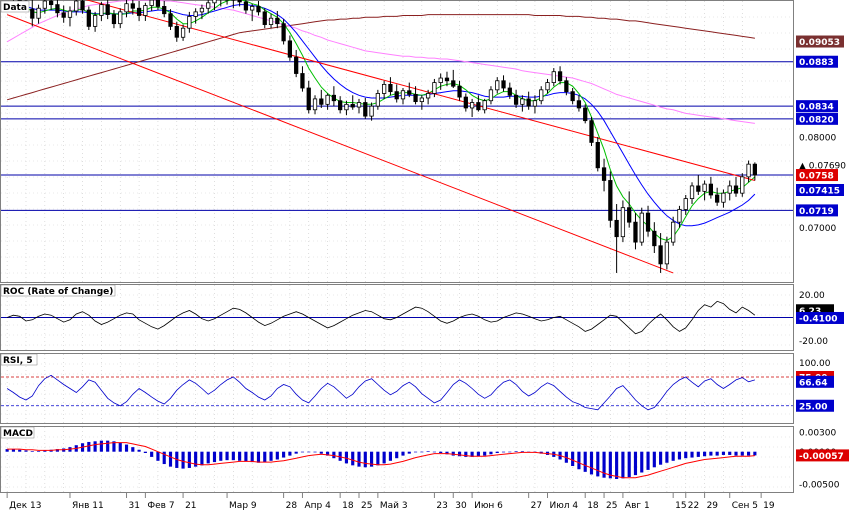  Describe the element at coordinates (816, 212) in the screenshot. I see `price-axis-label: 0.0719` at that location.